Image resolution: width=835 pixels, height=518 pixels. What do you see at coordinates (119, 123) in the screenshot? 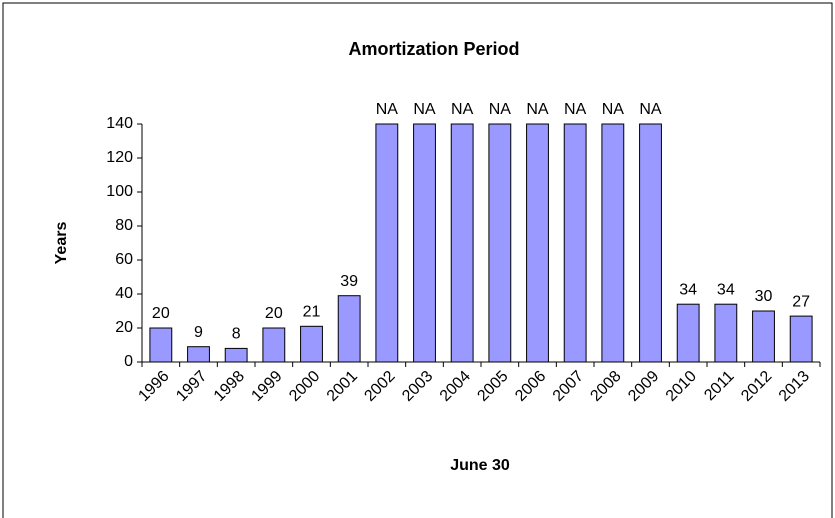
I see `y-tick-label: 140` at bounding box center [119, 123].